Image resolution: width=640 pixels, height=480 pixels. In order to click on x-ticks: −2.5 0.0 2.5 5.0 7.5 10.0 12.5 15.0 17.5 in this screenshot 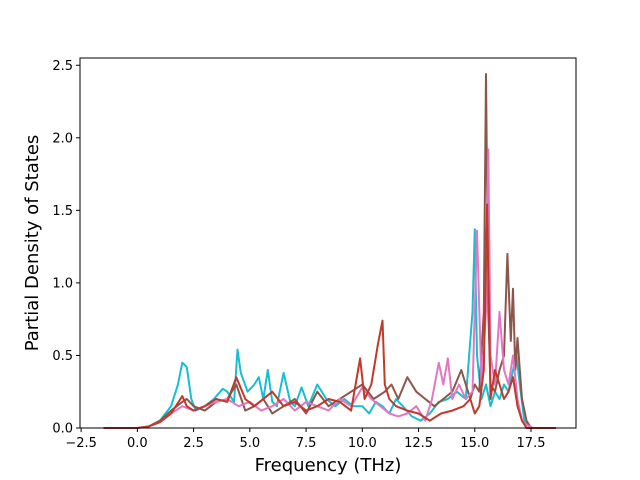, I will do `click(305, 439)`.